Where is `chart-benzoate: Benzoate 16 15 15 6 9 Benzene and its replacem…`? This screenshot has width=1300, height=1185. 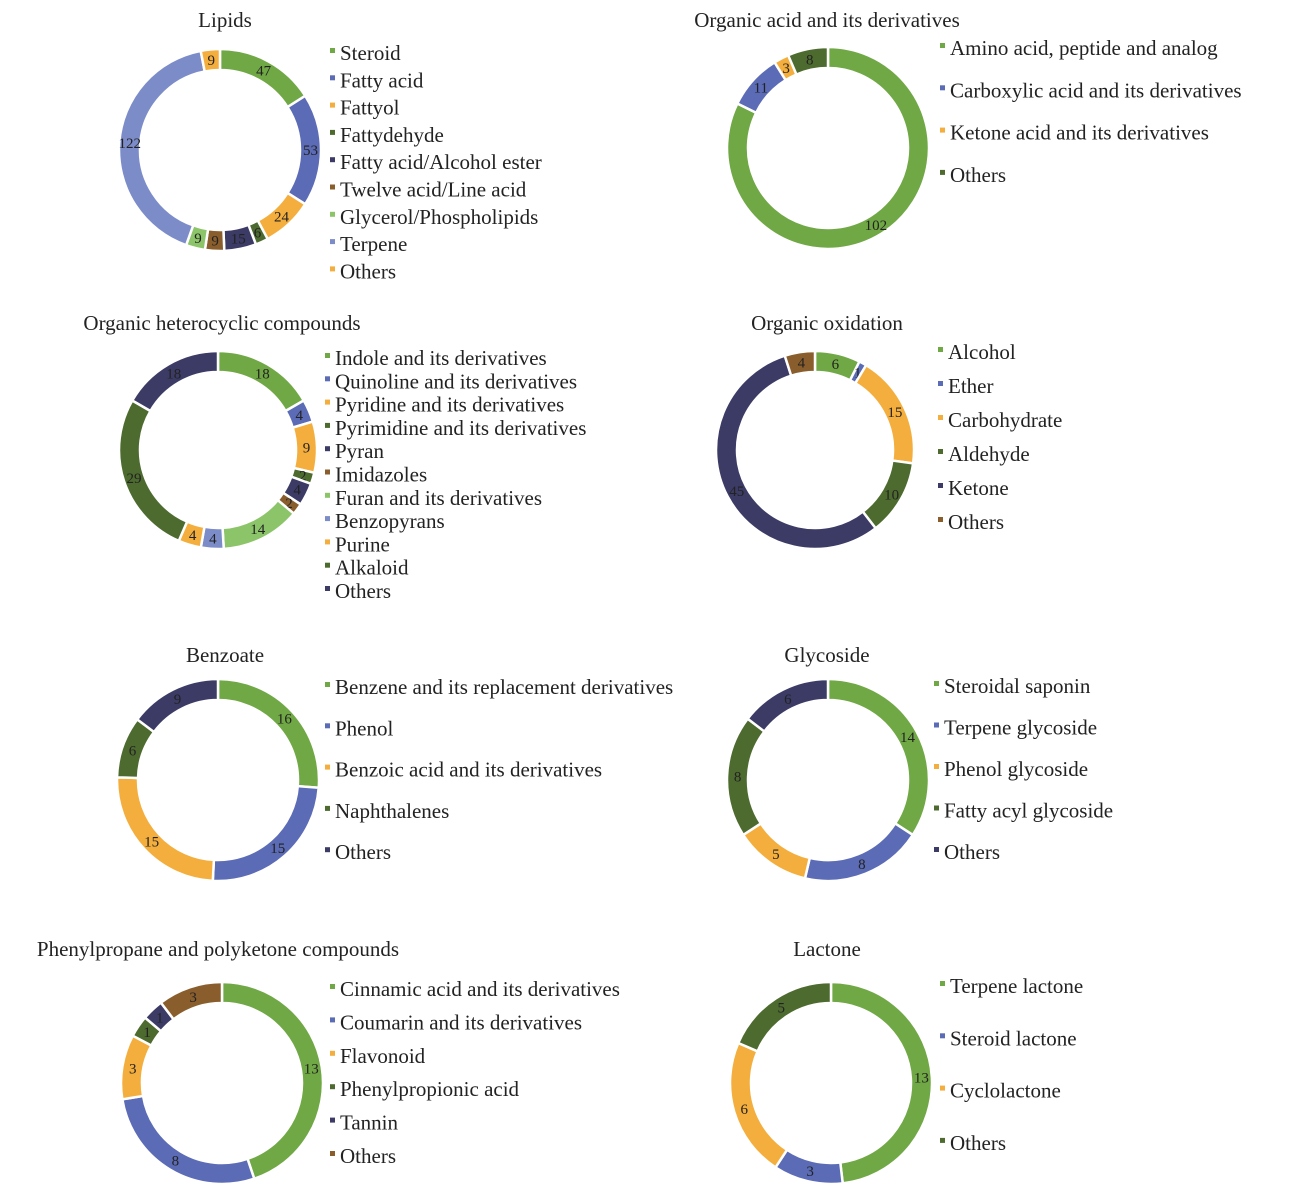
chart-benzoate: Benzoate 16 15 15 6 9 Benzene and its replacem… is located at coordinates (394, 763).